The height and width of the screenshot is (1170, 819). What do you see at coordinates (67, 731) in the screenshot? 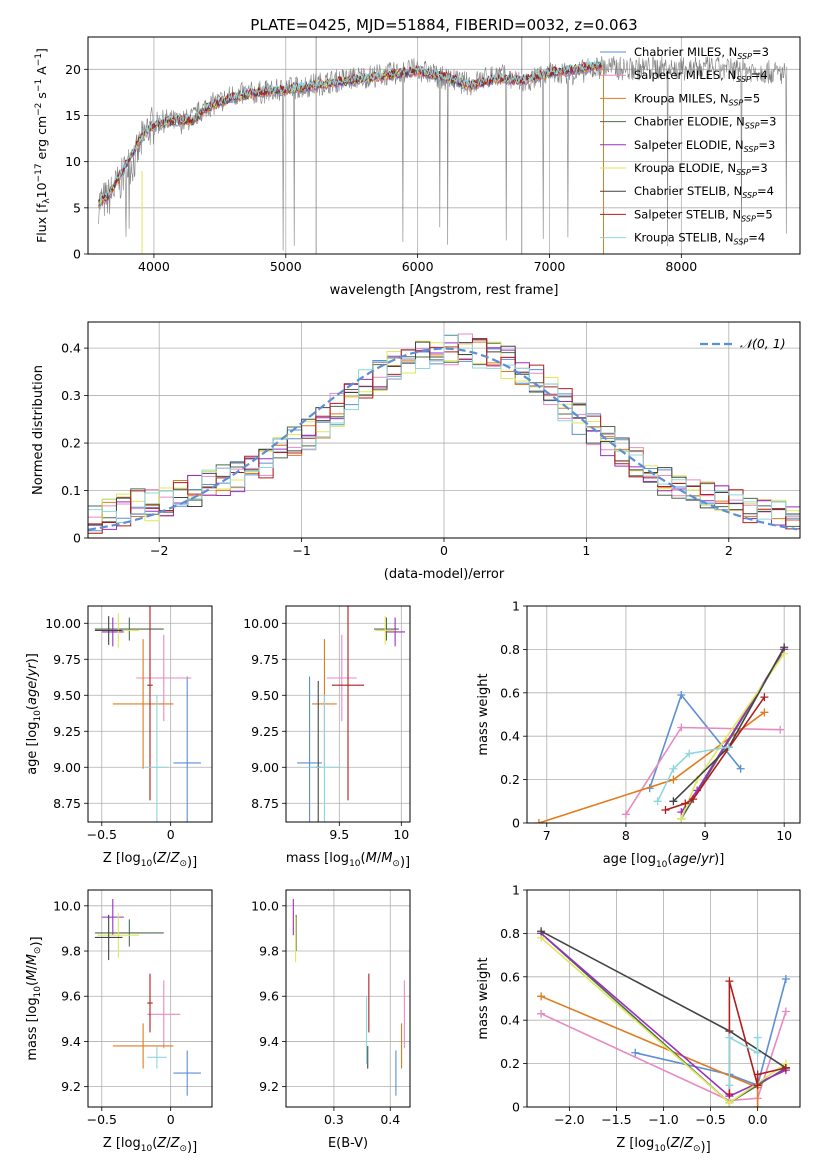
I see `y-tick-label: 9.25` at bounding box center [67, 731].